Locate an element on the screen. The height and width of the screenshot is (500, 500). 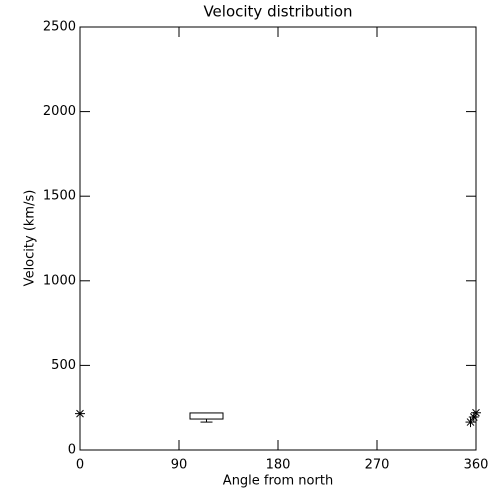
y-tick-label: 500 is located at coordinates (63, 365).